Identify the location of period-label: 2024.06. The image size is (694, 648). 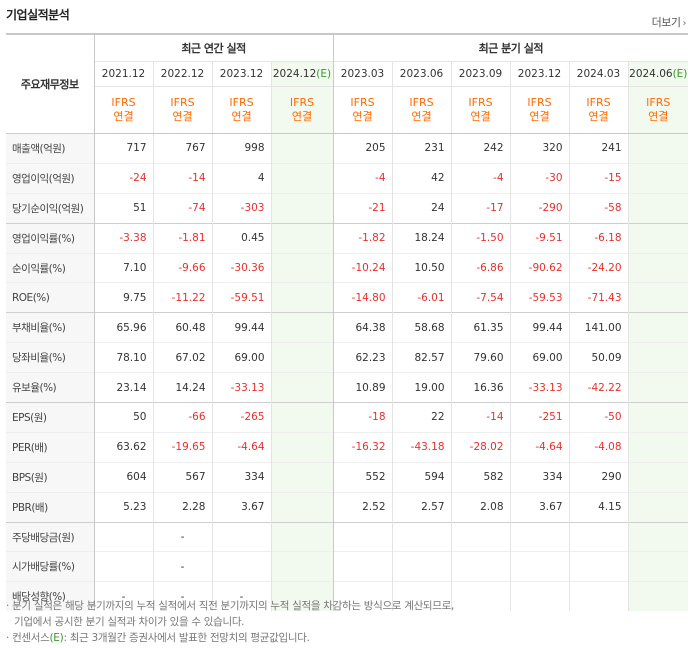
(651, 74).